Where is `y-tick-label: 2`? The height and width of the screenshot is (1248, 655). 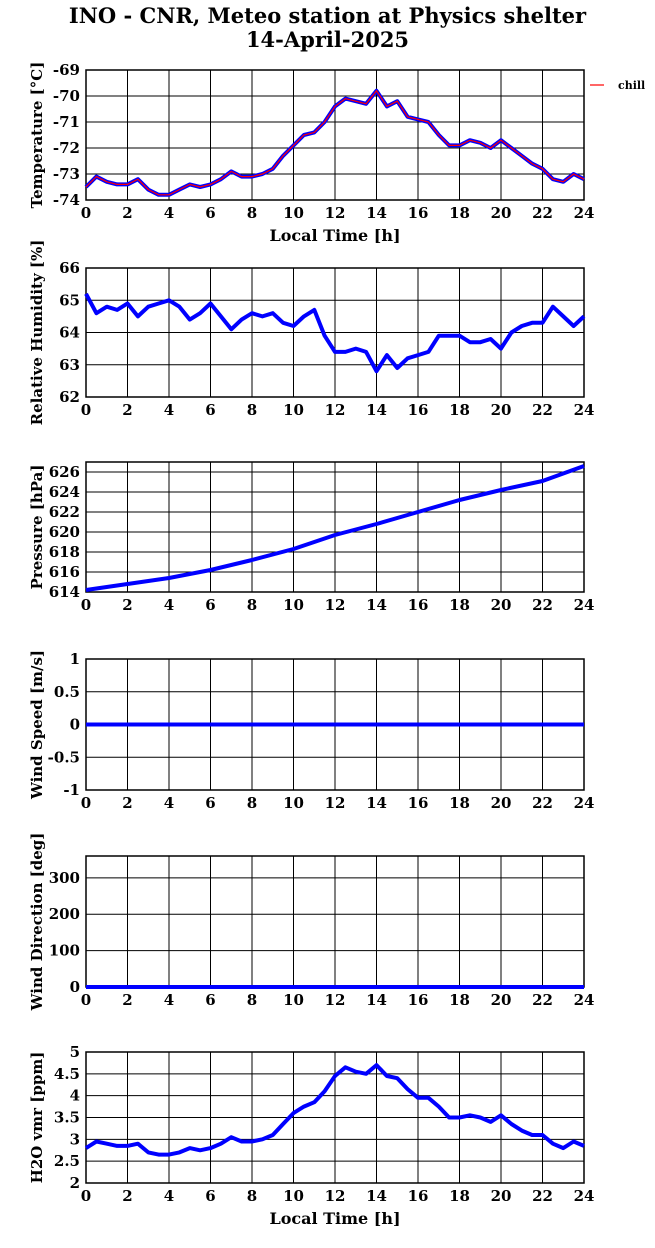 y-tick-label: 2 is located at coordinates (75, 1183).